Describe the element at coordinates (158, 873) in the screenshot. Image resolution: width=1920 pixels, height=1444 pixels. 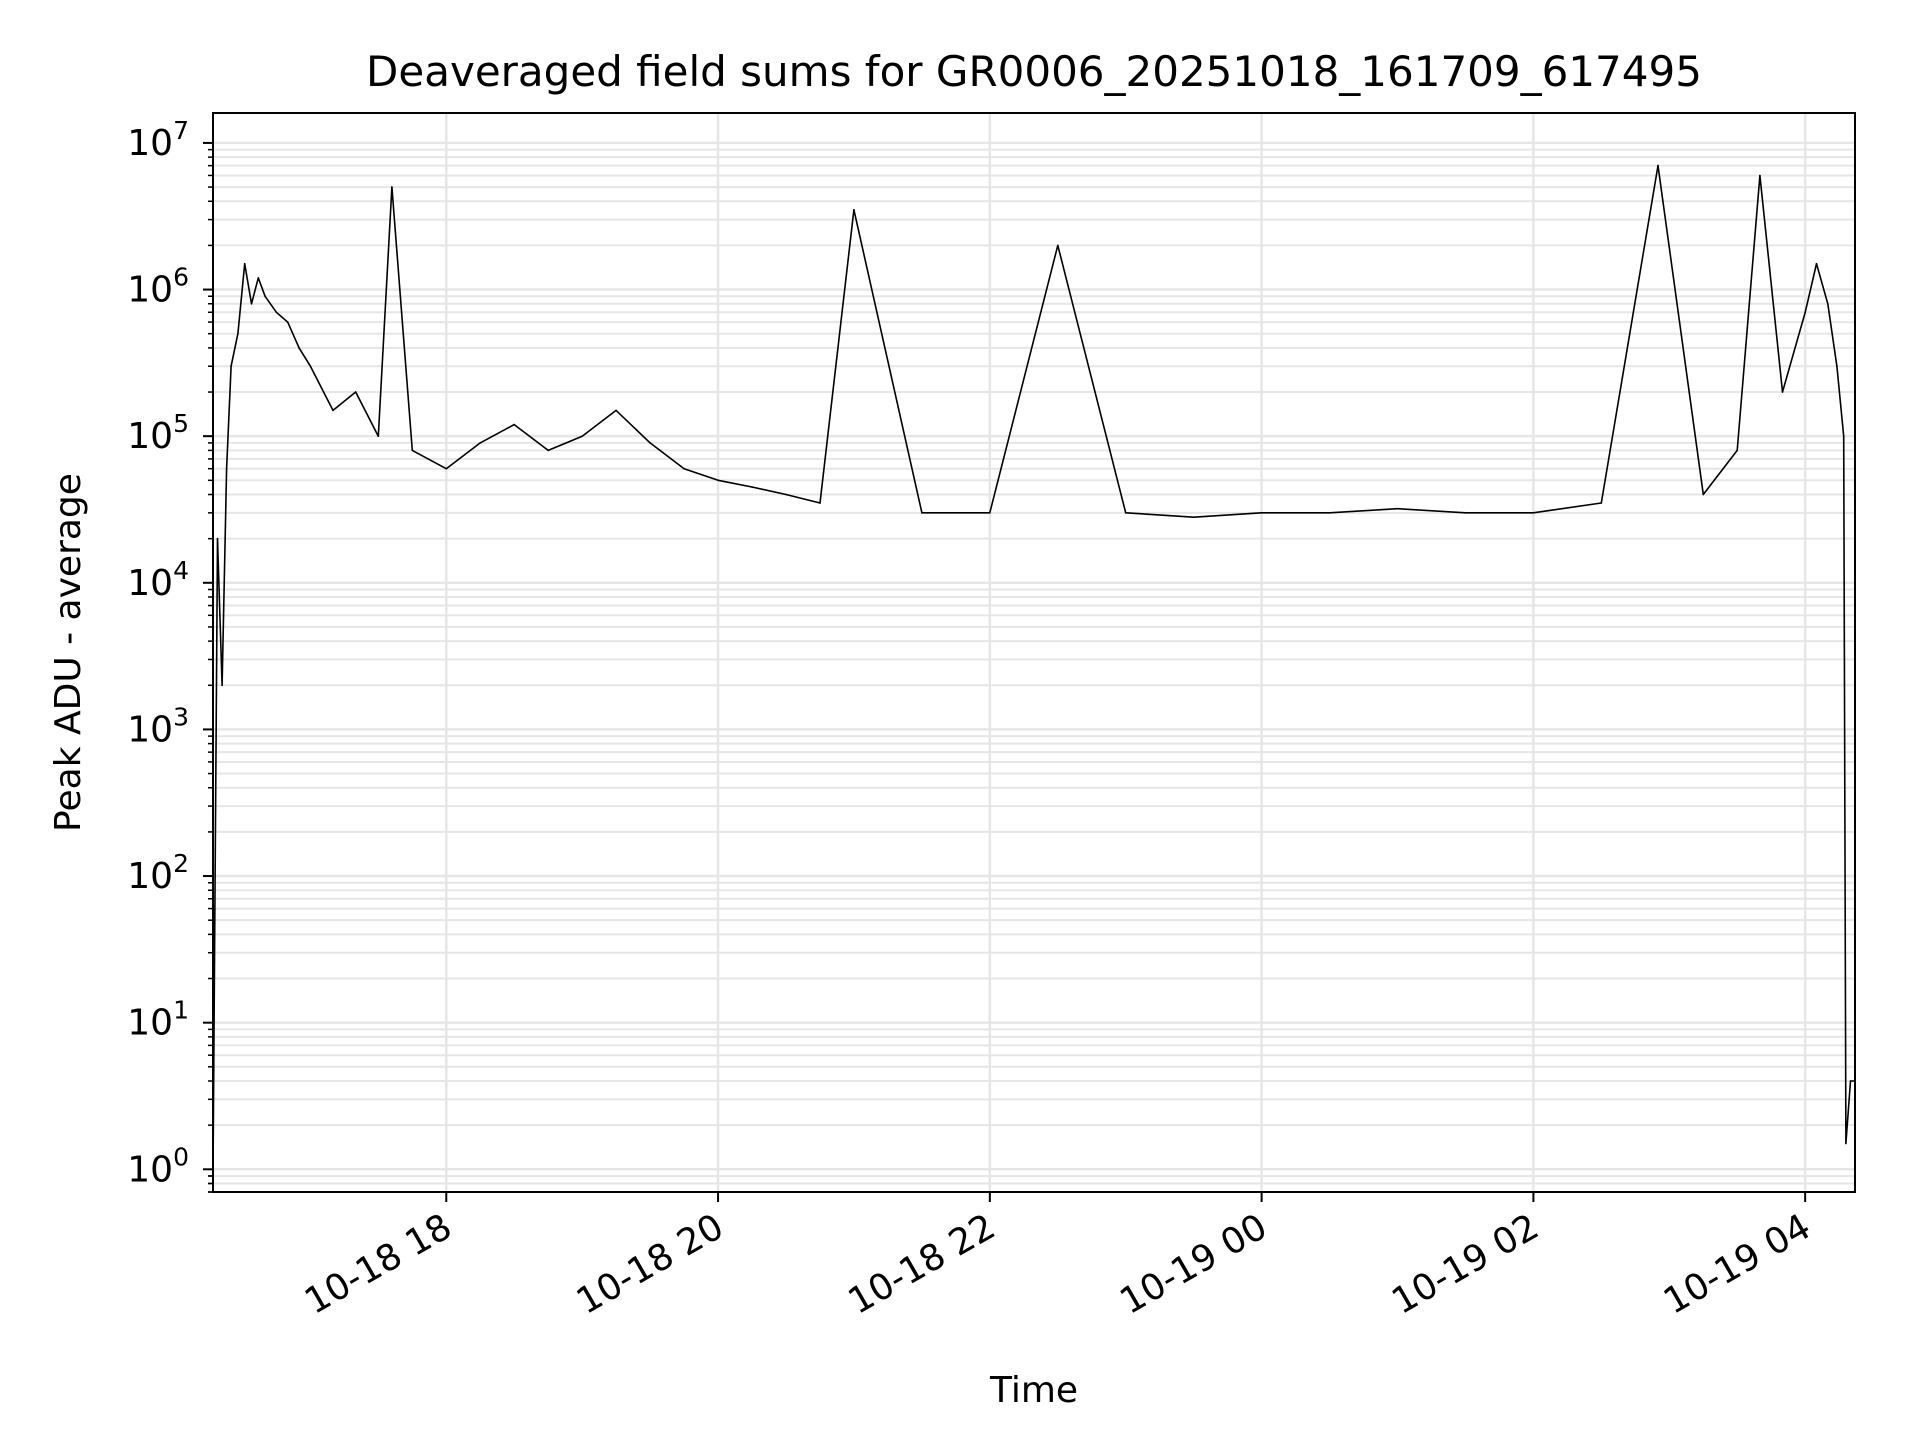
I see `y-tick-label: 10²` at that location.